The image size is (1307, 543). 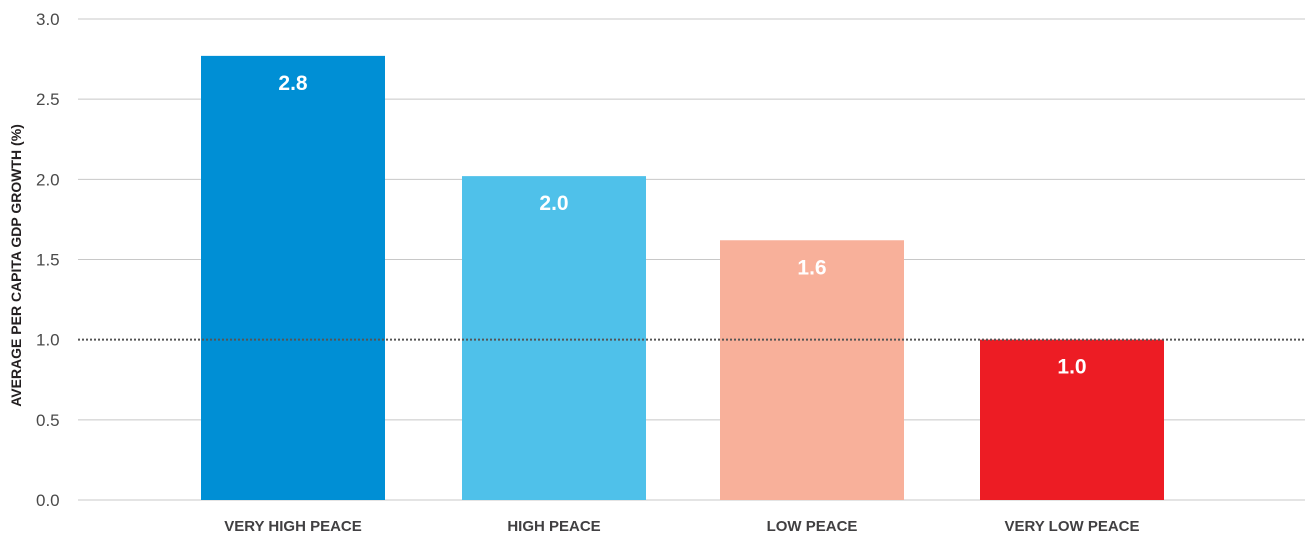 I want to click on y-axis-title: AVERAGE PER CAPITA GDP GROWTH (%), so click(x=16, y=265).